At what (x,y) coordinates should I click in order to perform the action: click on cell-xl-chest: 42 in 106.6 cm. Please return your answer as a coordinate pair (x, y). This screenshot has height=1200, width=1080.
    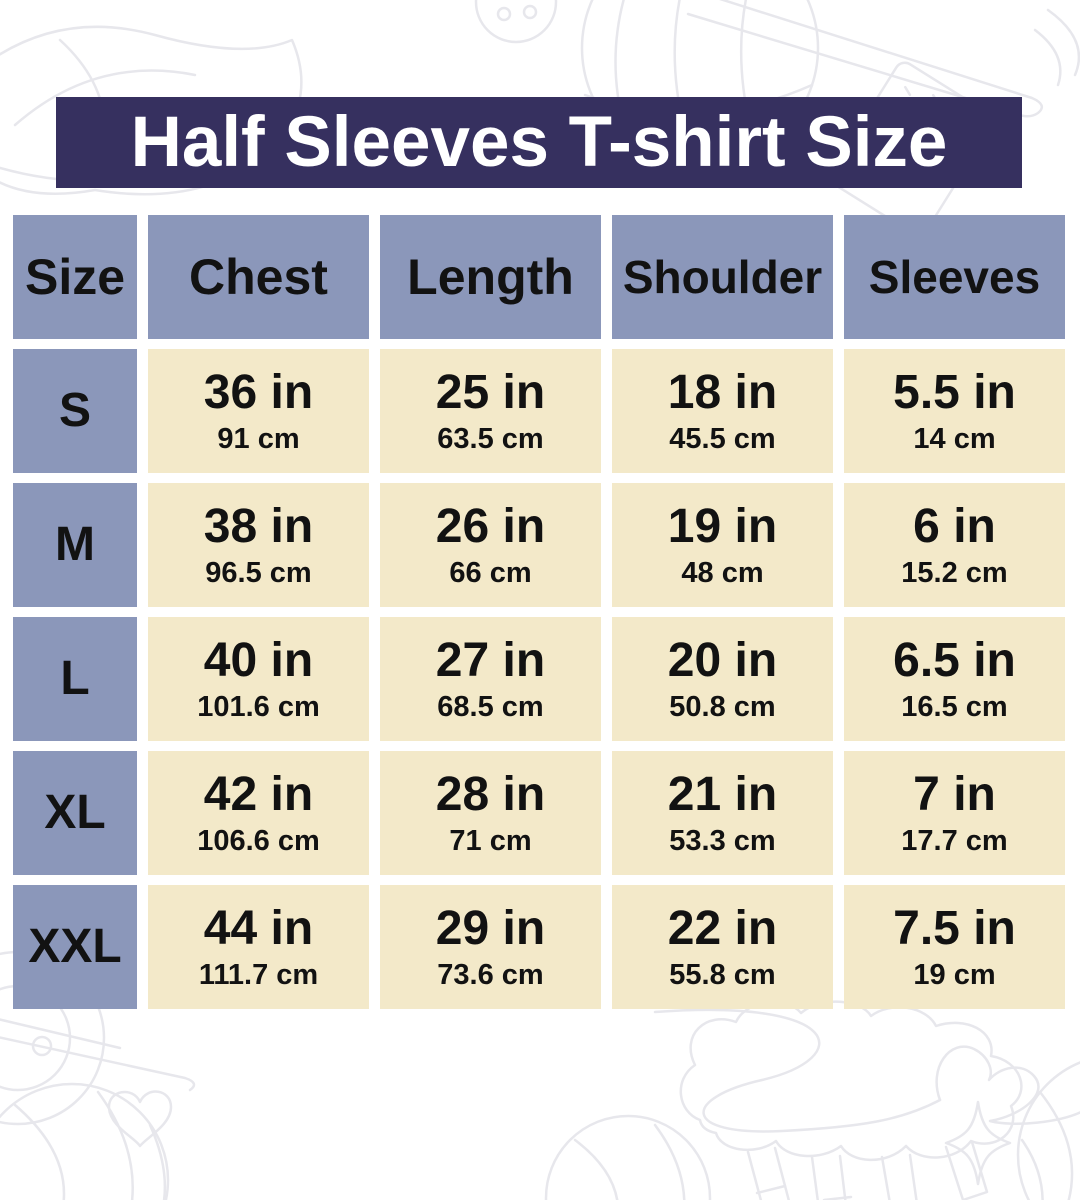
    Looking at the image, I should click on (258, 813).